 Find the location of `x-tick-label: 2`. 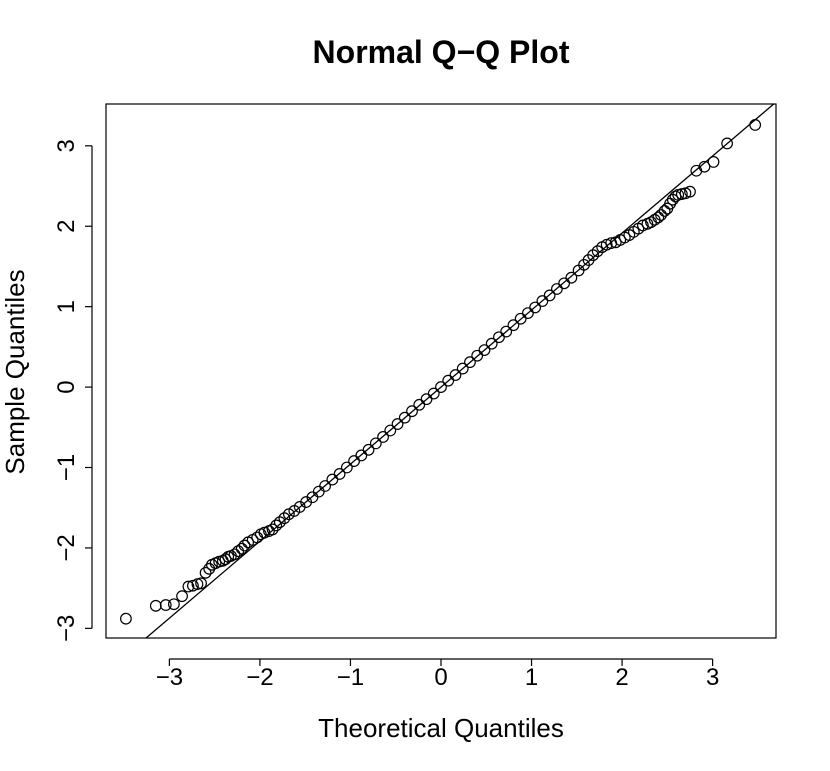

x-tick-label: 2 is located at coordinates (621, 677).